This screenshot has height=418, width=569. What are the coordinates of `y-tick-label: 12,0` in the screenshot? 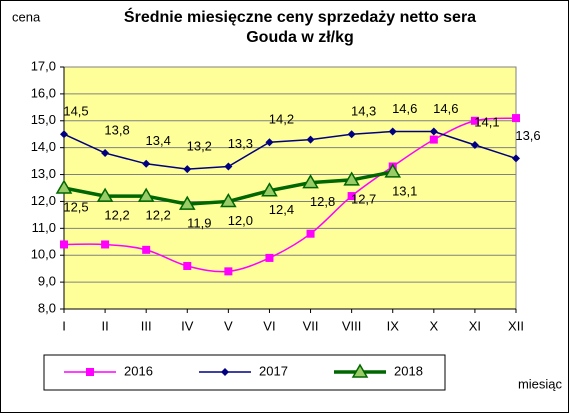 It's located at (43, 200).